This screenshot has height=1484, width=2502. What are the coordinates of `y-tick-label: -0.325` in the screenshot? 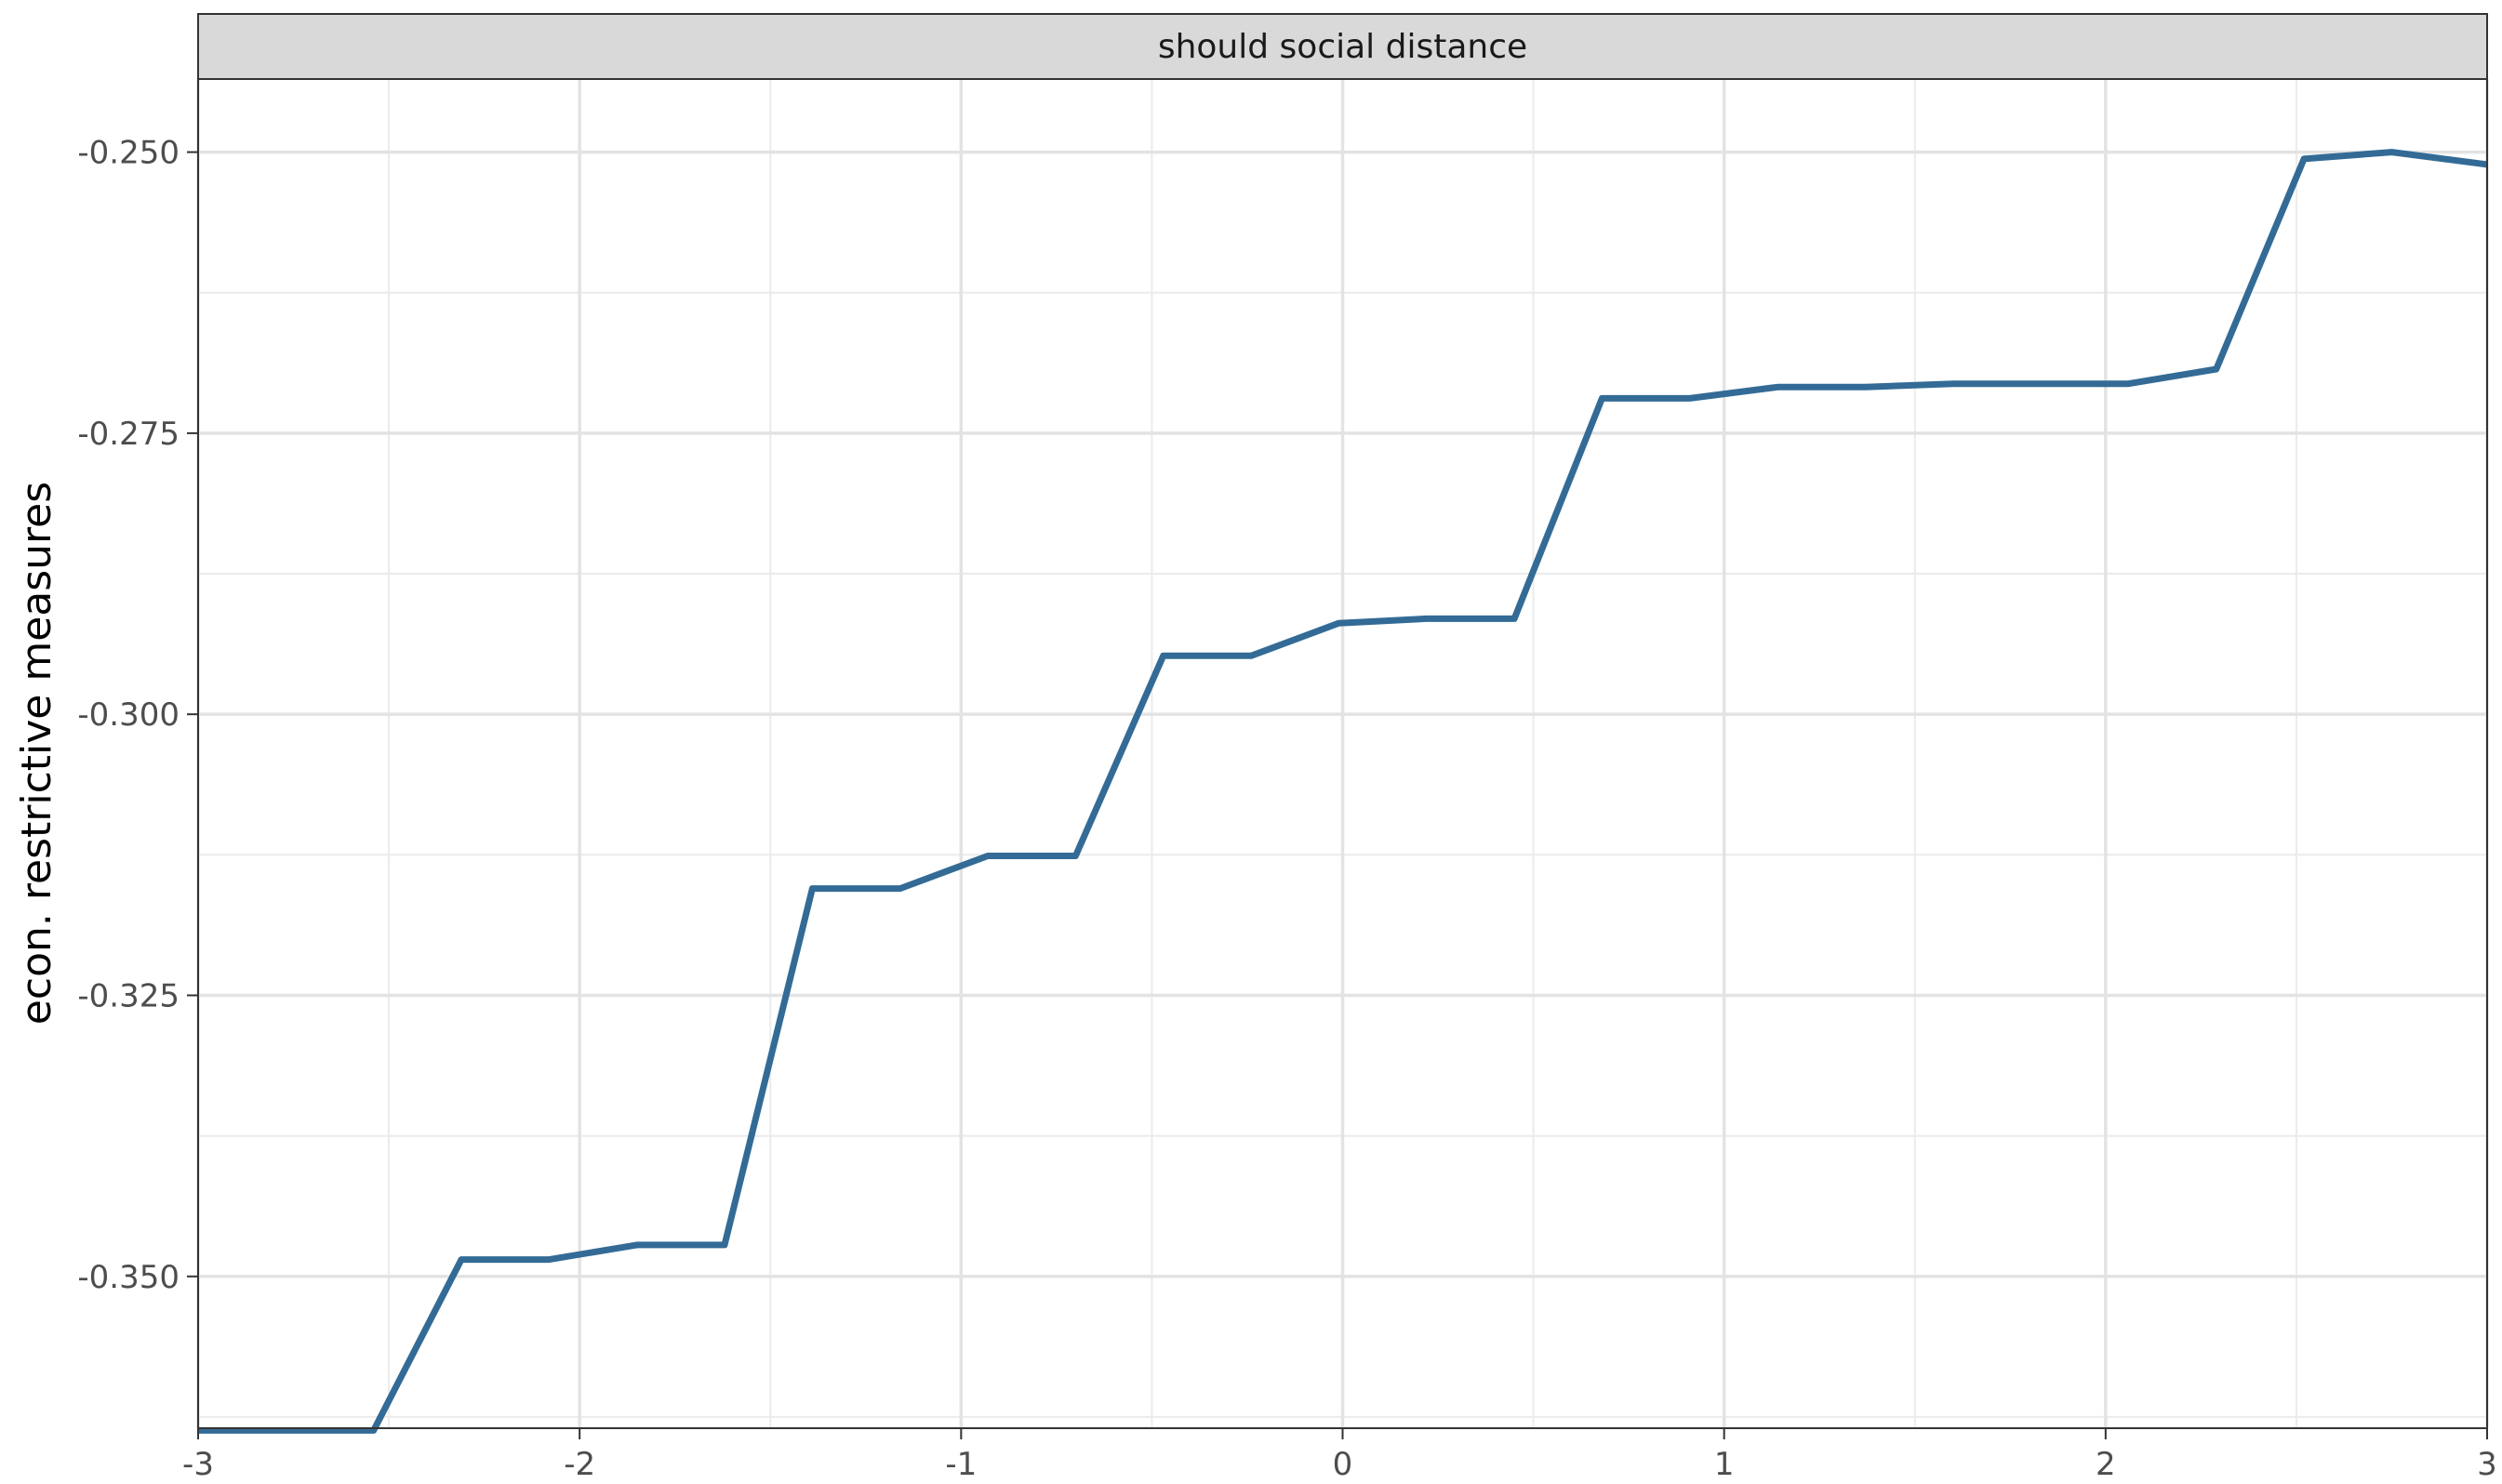 It's located at (129, 995).